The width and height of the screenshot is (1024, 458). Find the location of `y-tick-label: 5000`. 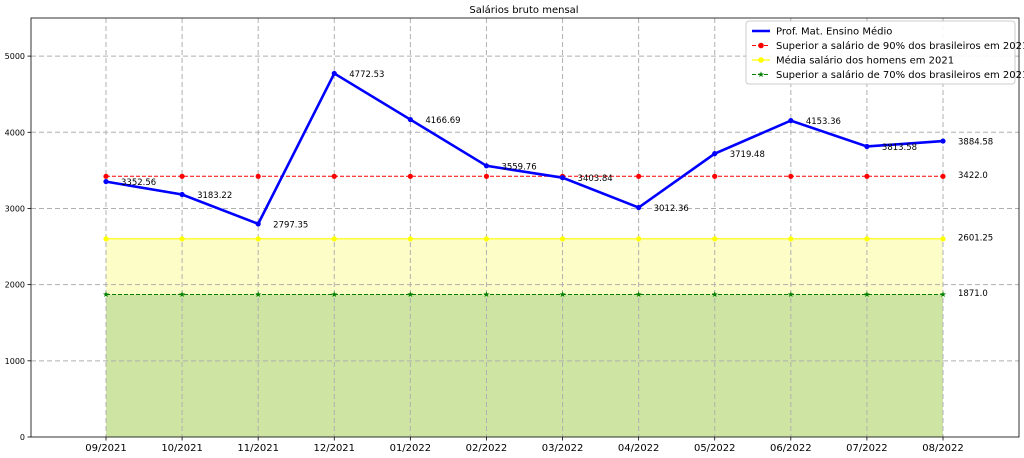

y-tick-label: 5000 is located at coordinates (15, 56).